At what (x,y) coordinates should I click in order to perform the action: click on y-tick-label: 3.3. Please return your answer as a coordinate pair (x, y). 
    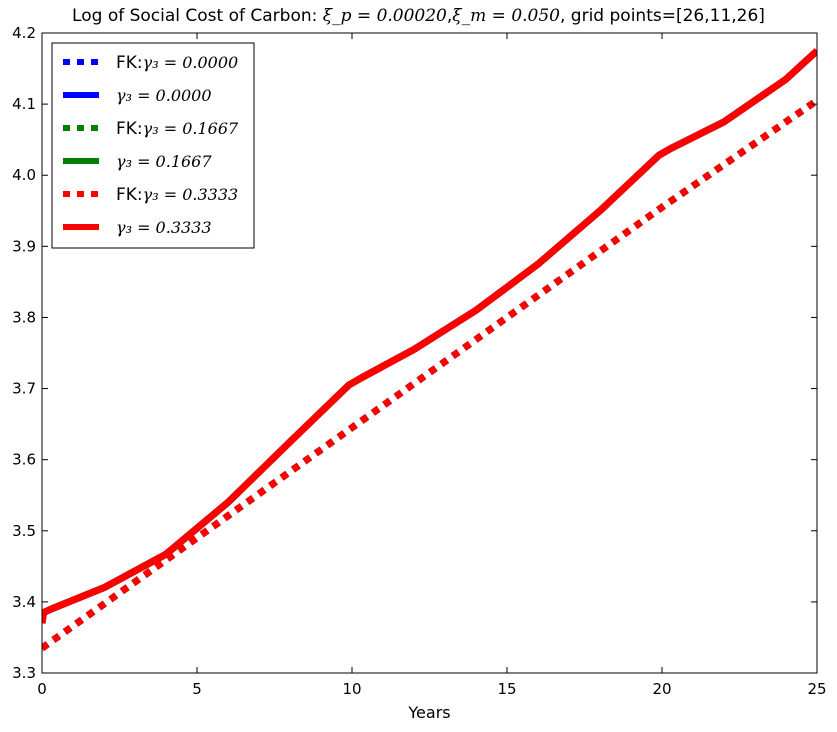
    Looking at the image, I should click on (24, 673).